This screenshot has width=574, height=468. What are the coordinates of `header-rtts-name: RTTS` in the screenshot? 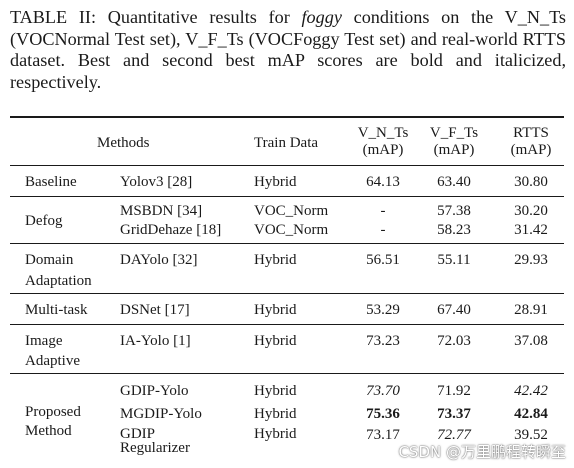 It's located at (531, 133).